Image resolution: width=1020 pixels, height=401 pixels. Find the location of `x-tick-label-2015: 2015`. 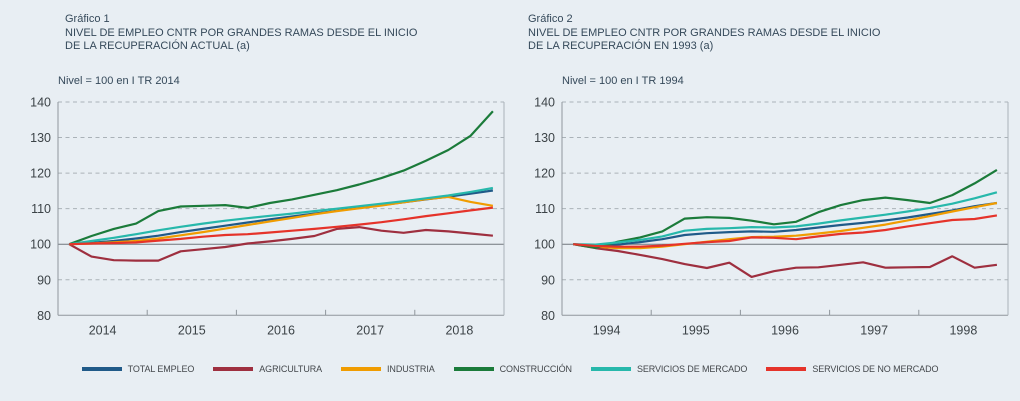

x-tick-label-2015: 2015 is located at coordinates (192, 330).